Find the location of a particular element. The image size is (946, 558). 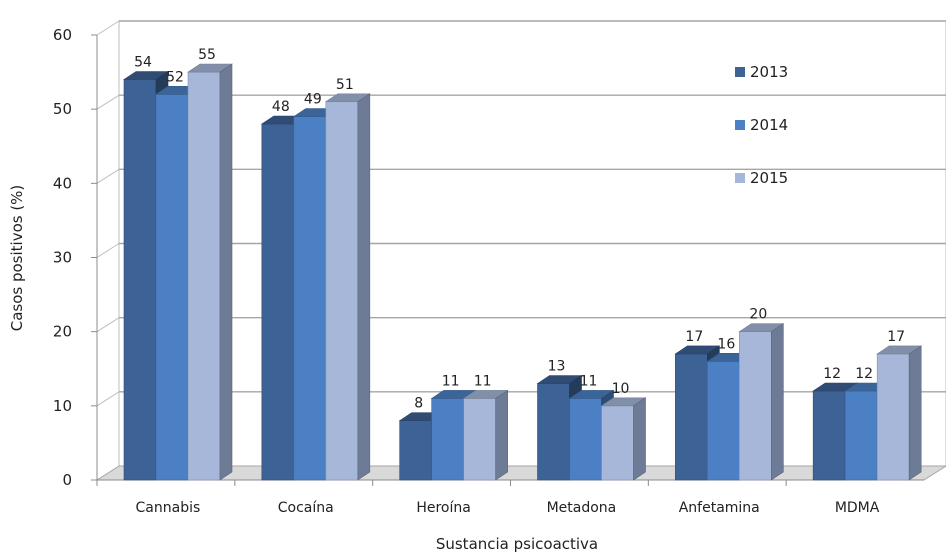

y-axis-title: Casos positivos (%) is located at coordinates (17, 258).